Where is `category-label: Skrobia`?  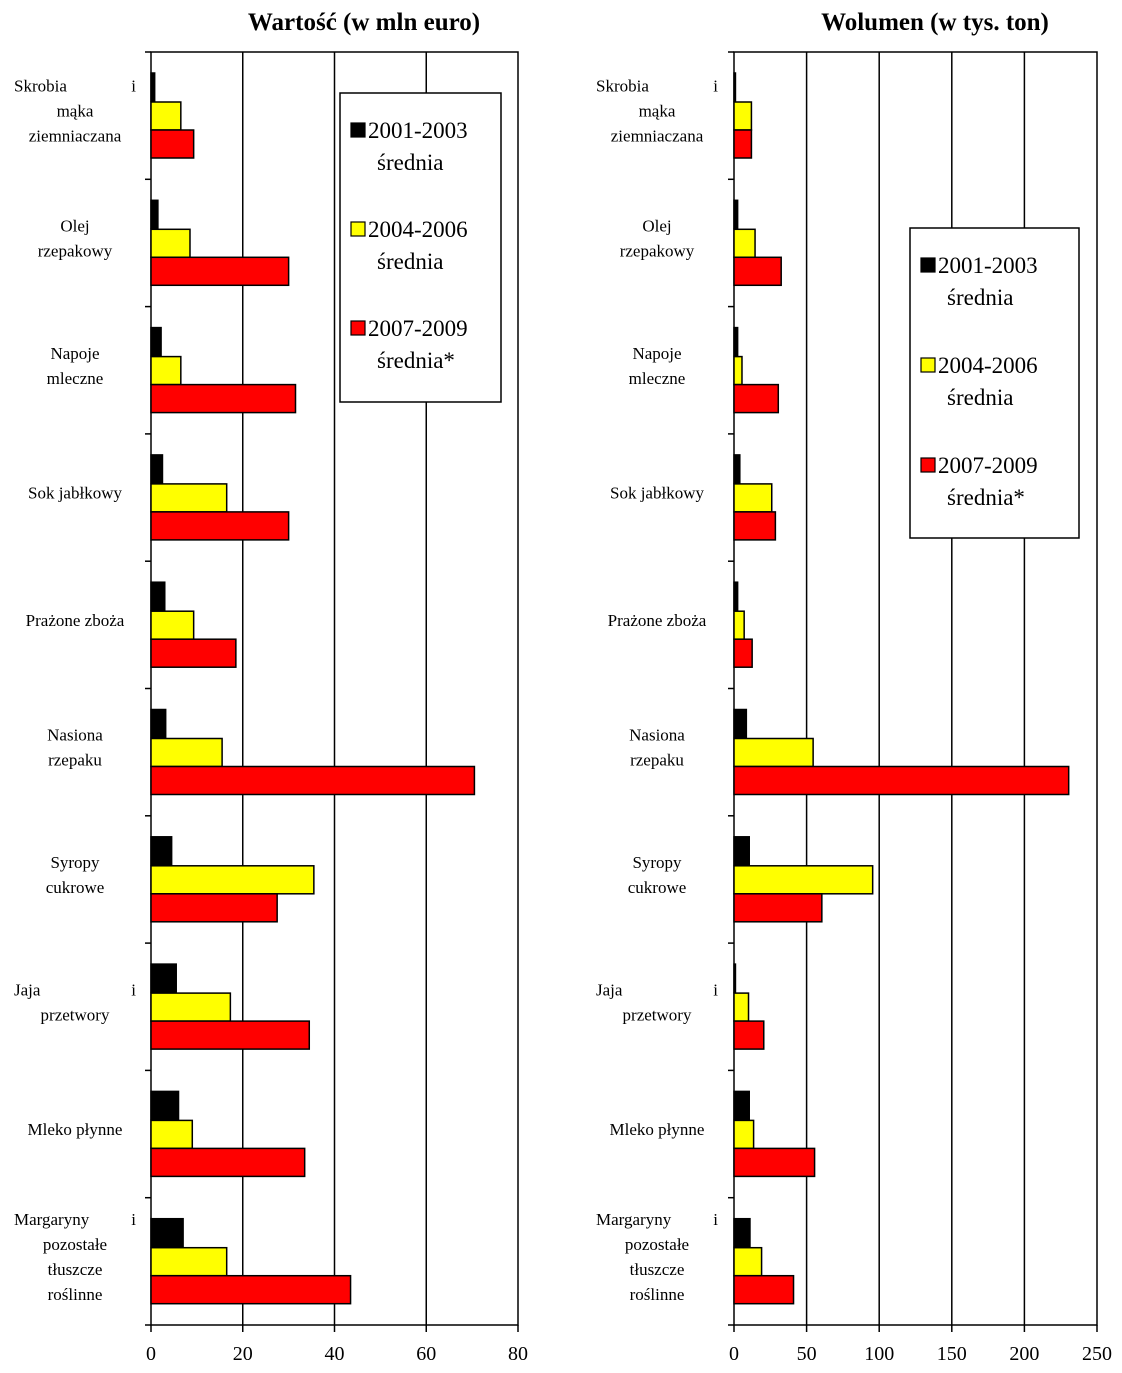 category-label: Skrobia is located at coordinates (40, 86).